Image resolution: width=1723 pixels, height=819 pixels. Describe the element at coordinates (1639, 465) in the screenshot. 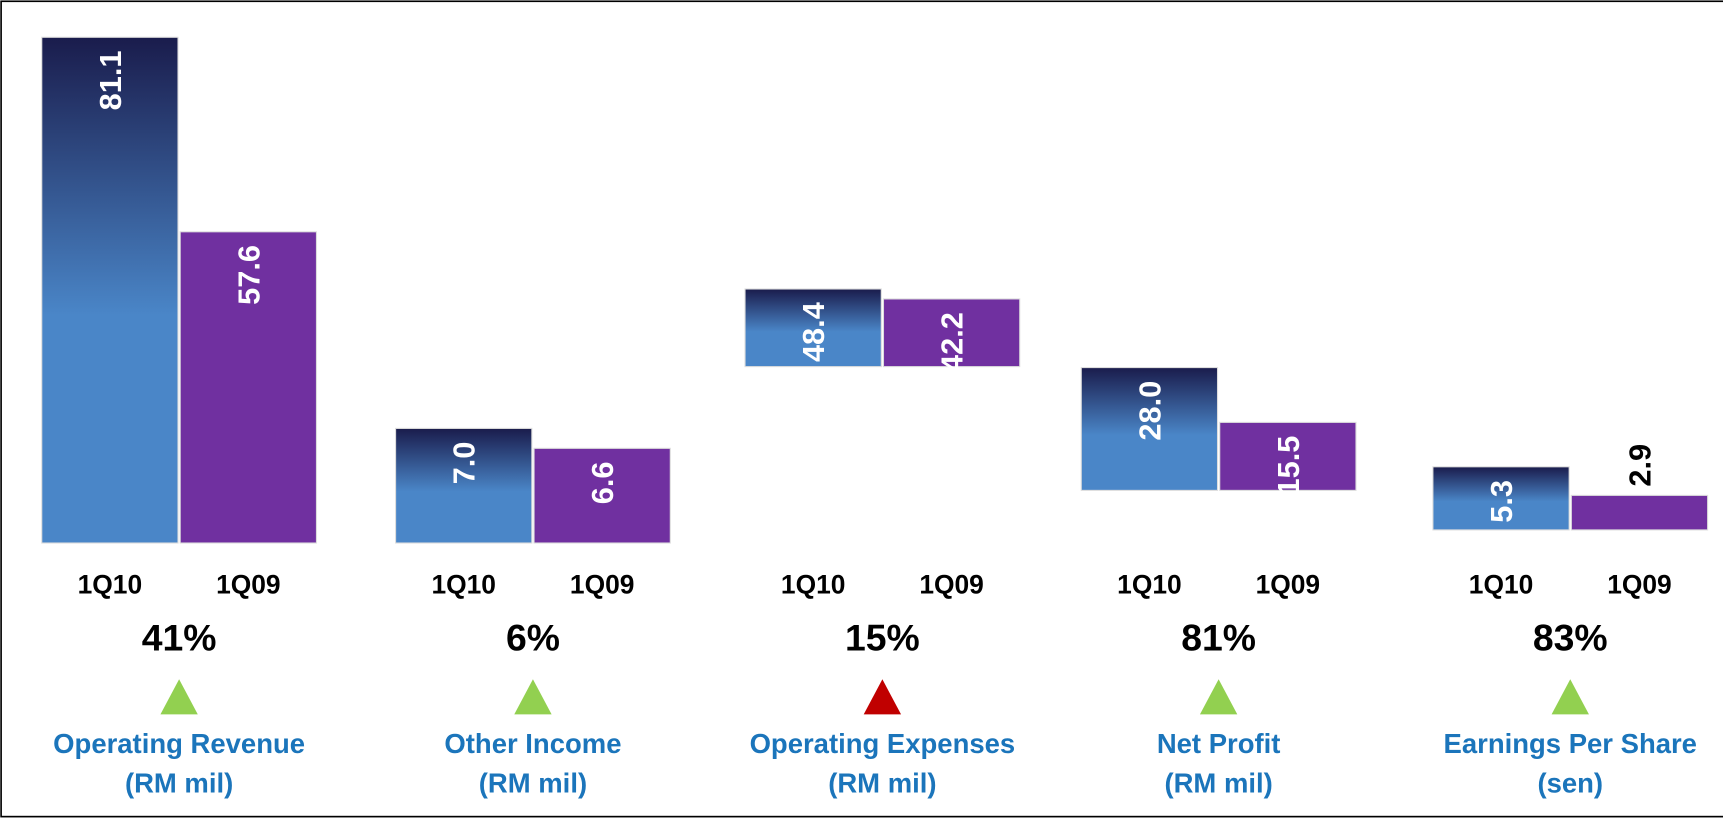

I see `value-label: 2.9` at that location.